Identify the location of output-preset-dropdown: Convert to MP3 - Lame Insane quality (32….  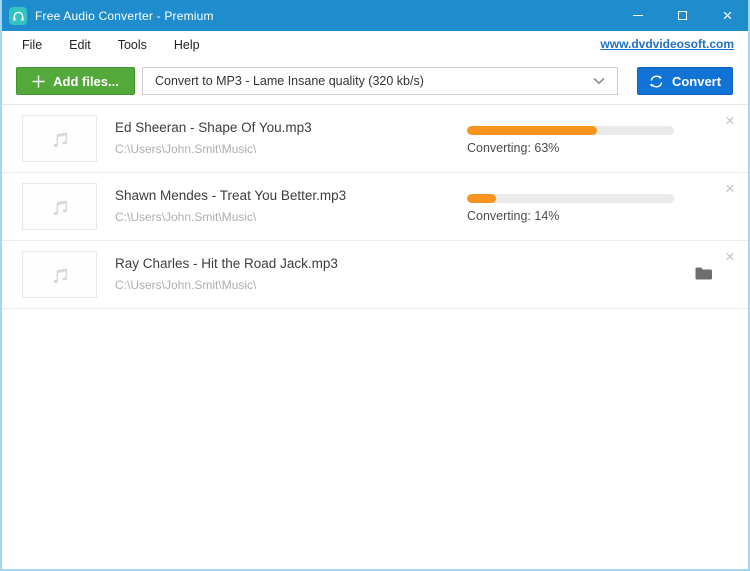
(380, 81).